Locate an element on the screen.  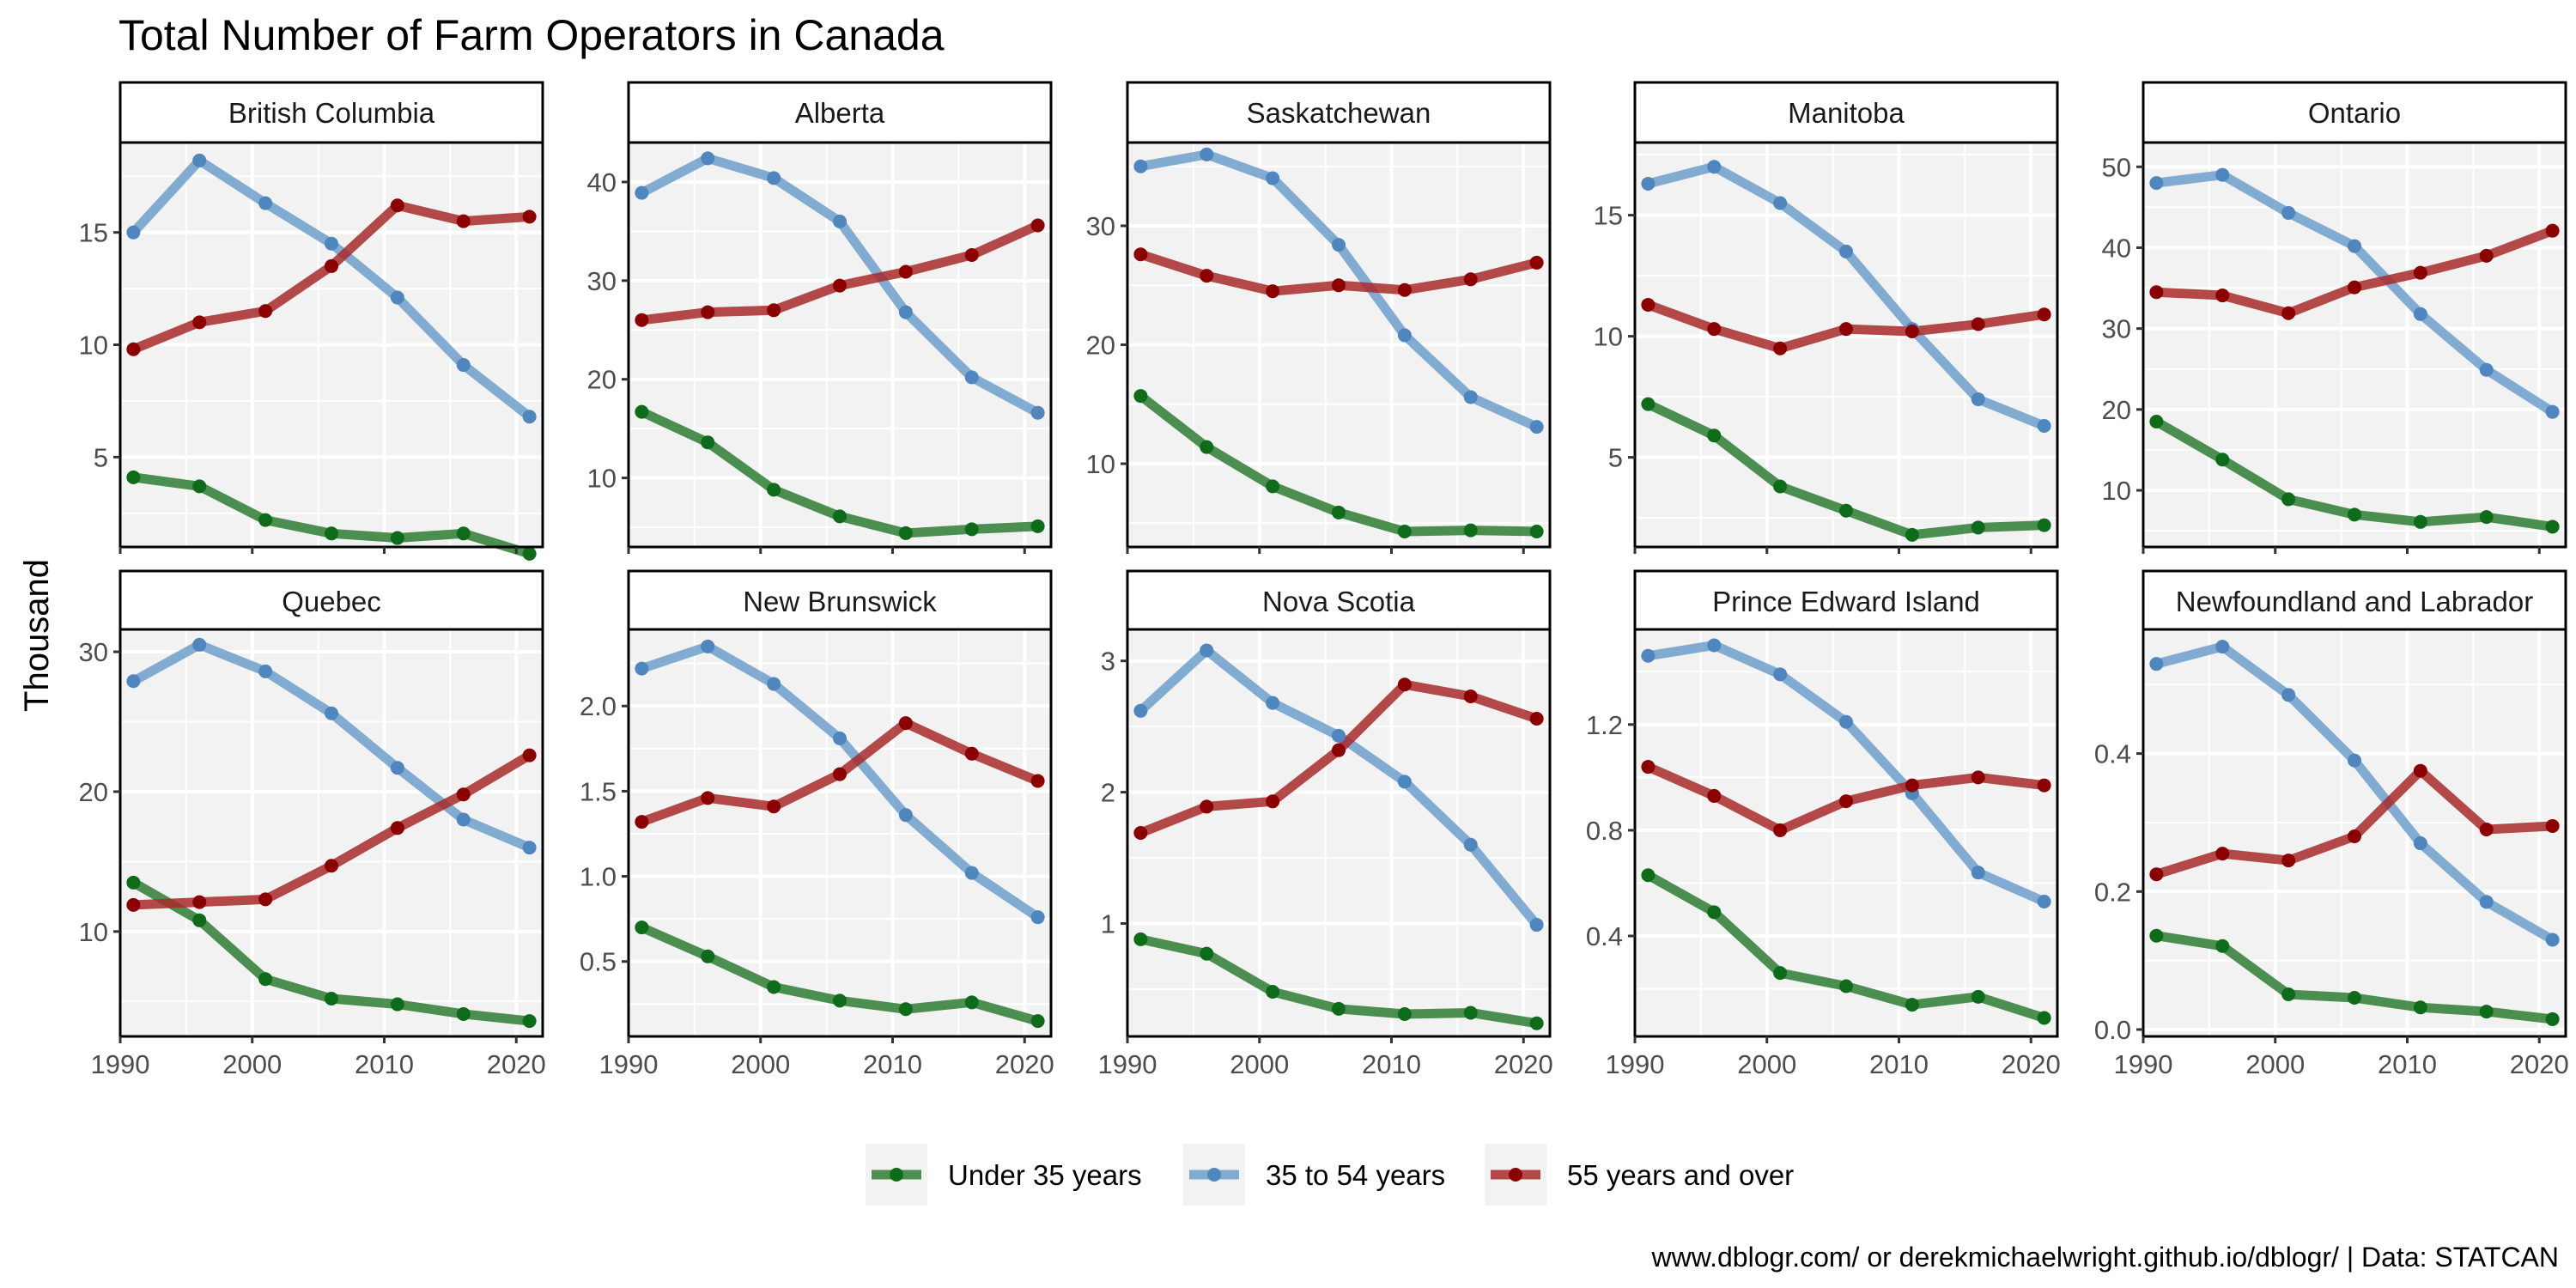
panel-manitoba: Manitoba 5 10 15 is located at coordinates (1827, 317).